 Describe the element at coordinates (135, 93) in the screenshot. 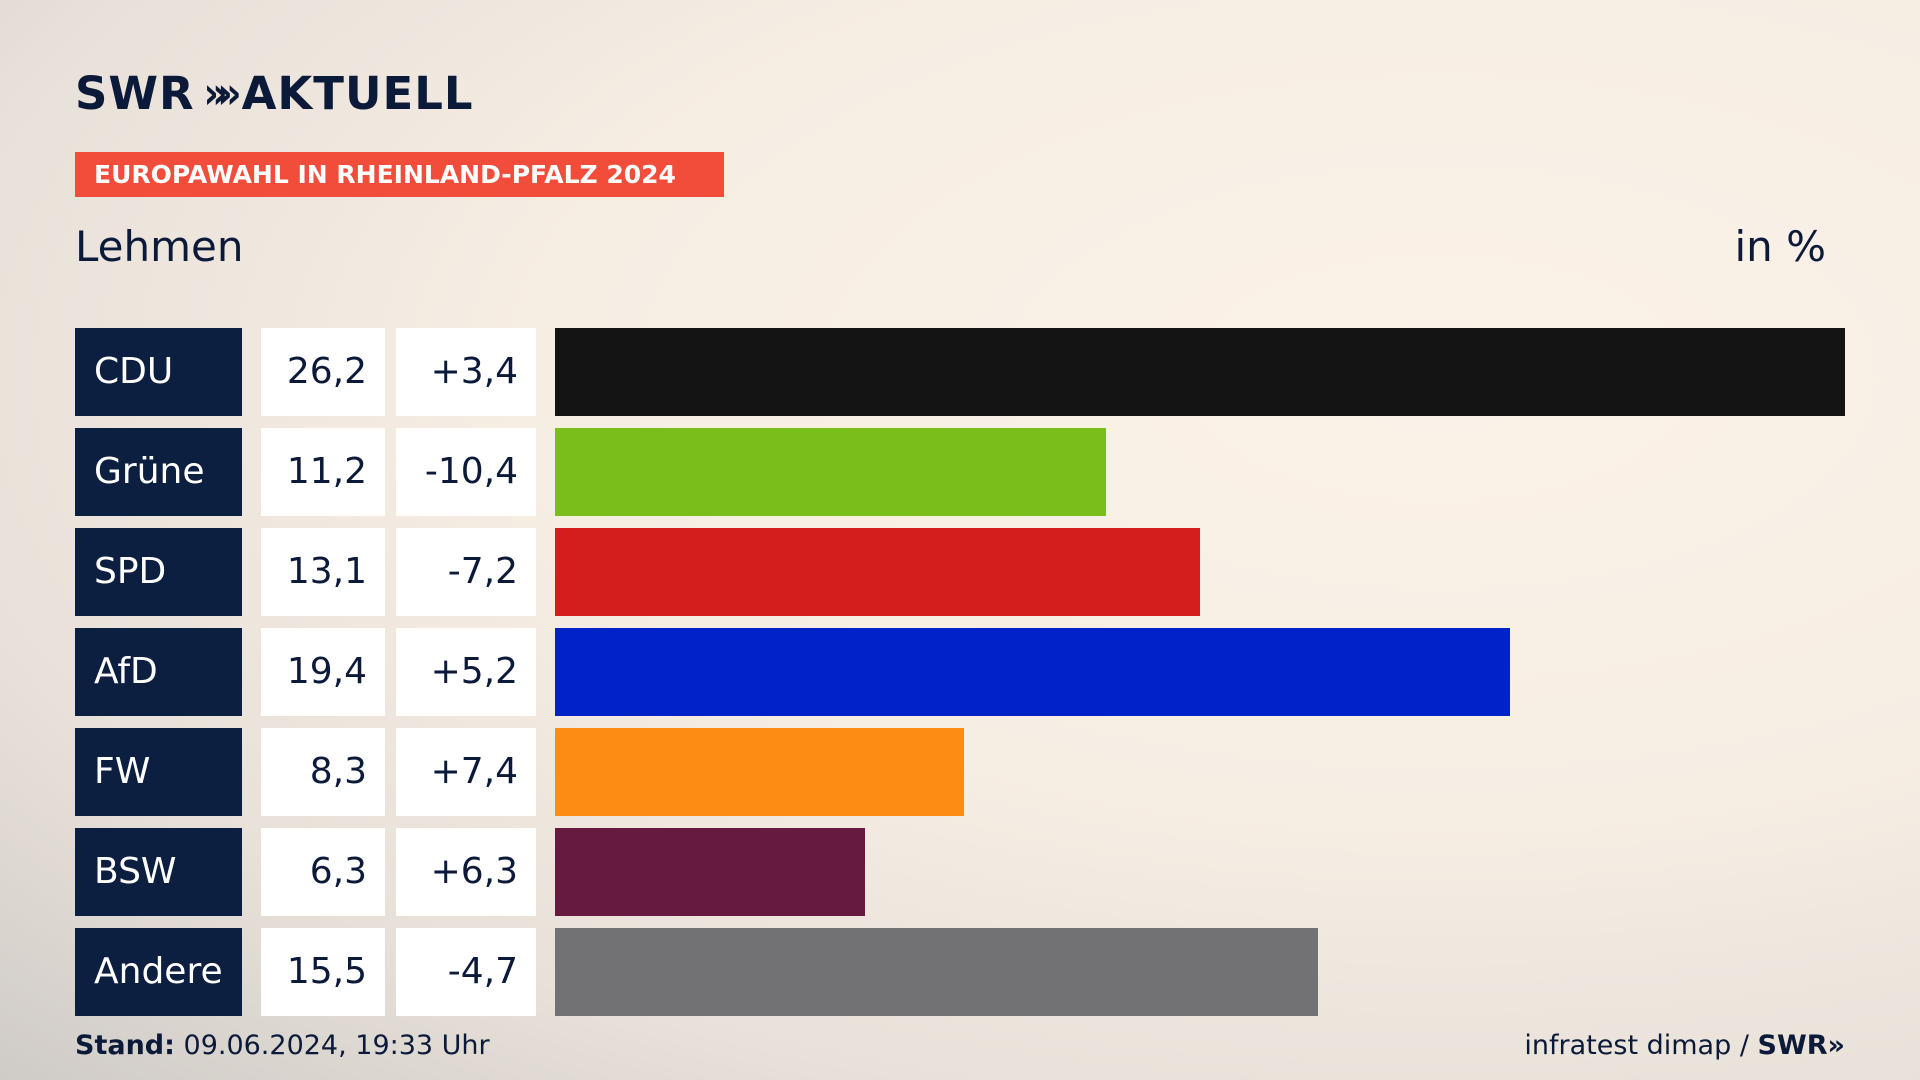

I see `swr-logo-text: SWR` at that location.